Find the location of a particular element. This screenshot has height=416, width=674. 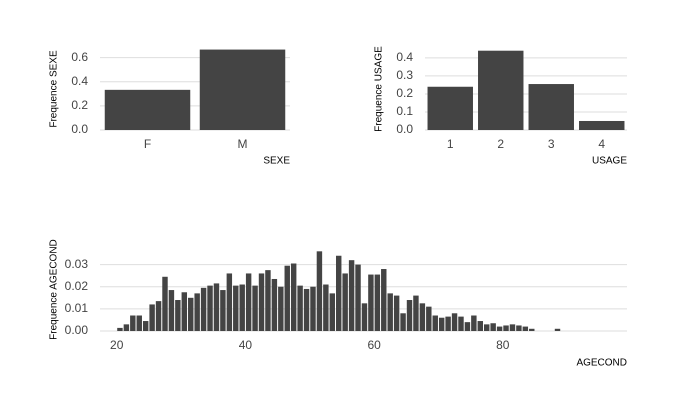

x-tick-label: M is located at coordinates (243, 144).